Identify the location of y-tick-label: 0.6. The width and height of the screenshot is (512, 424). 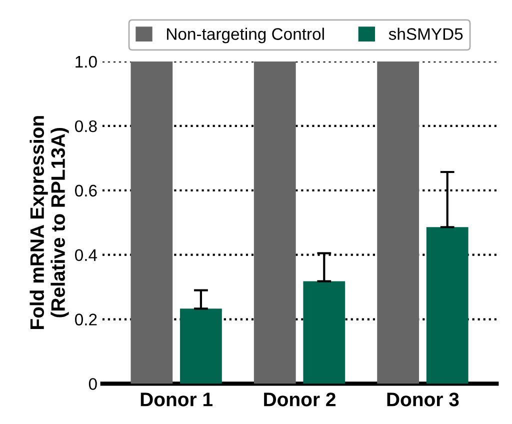
(86, 190).